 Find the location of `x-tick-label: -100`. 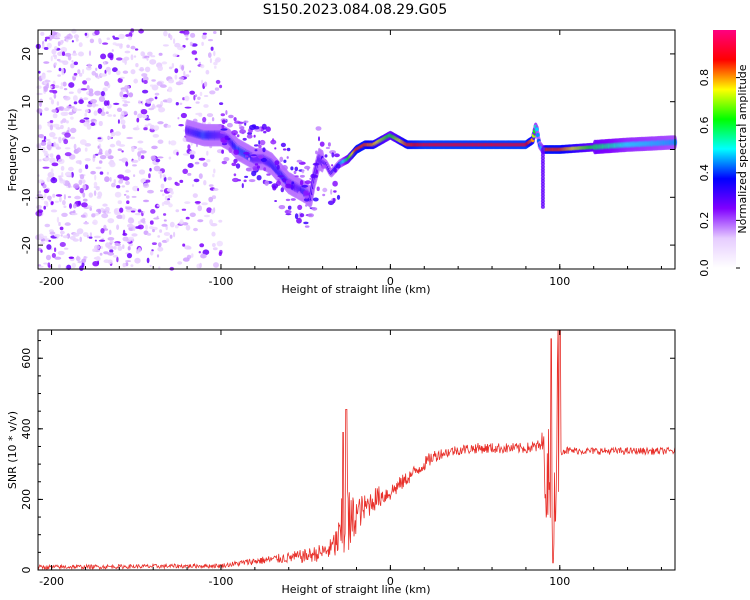

x-tick-label: -100 is located at coordinates (220, 581).